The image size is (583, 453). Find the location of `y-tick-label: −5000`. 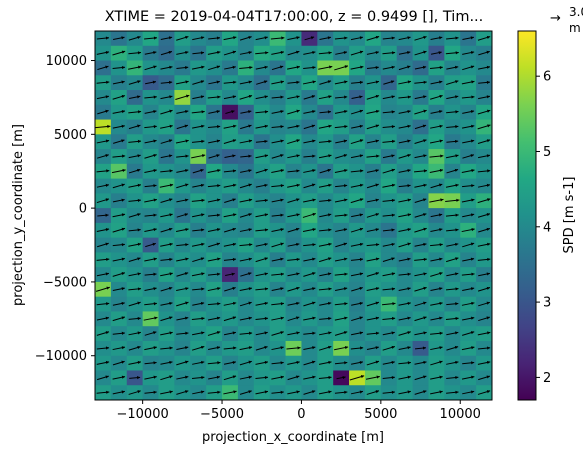

y-tick-label: −5000 is located at coordinates (65, 282).